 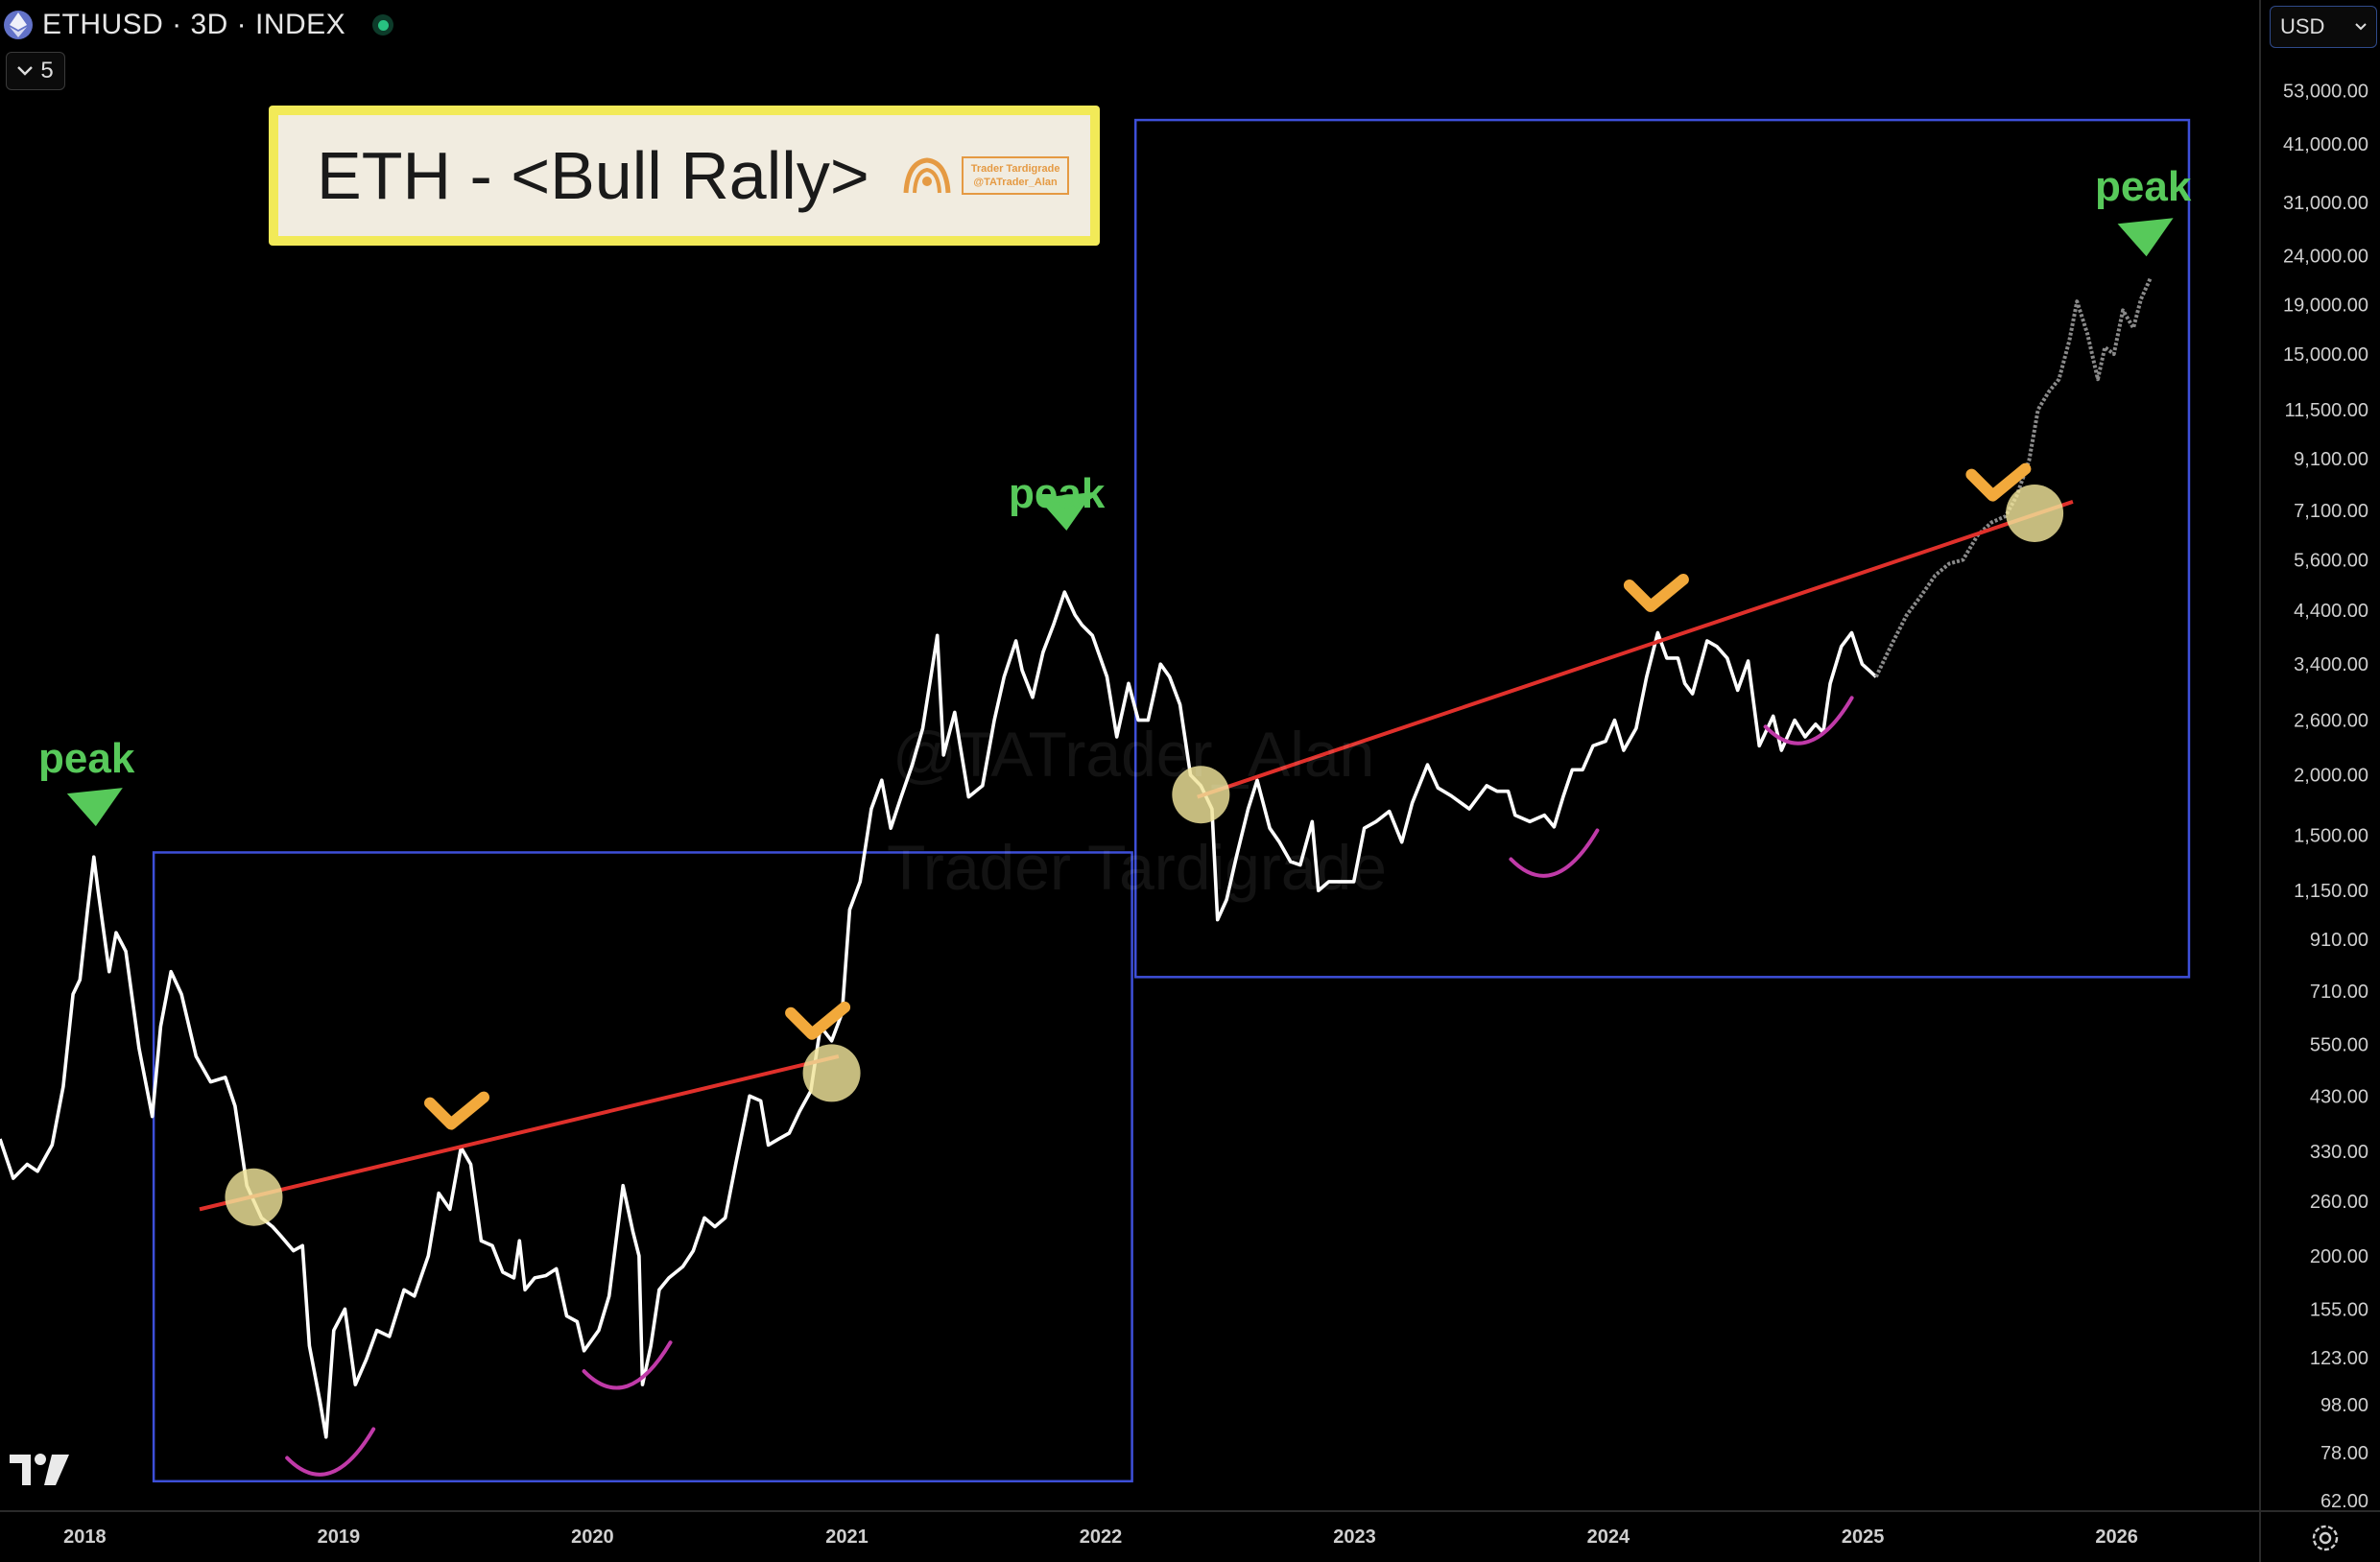 What do you see at coordinates (1355, 1537) in the screenshot?
I see `x-tick-label: 2023` at bounding box center [1355, 1537].